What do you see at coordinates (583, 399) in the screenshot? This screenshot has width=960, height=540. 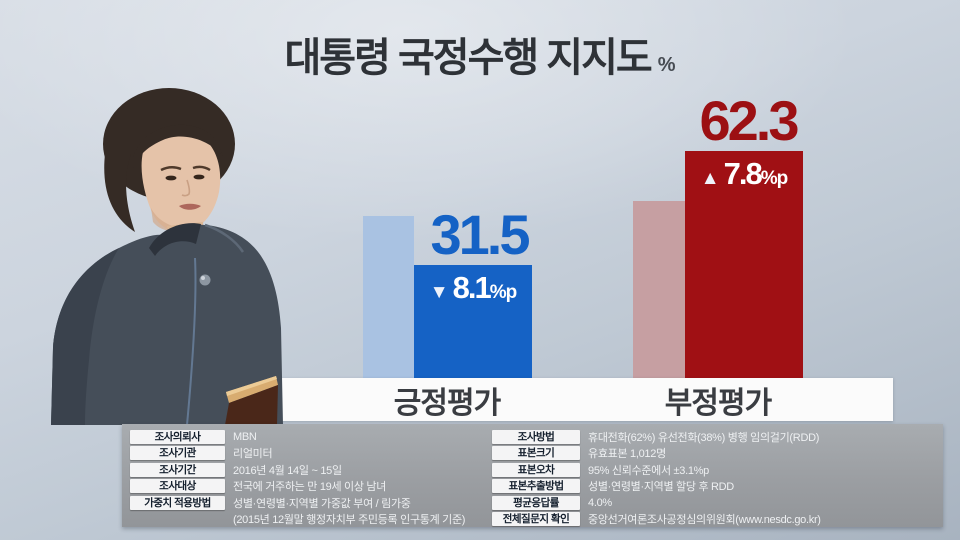 I see `category-strip` at bounding box center [583, 399].